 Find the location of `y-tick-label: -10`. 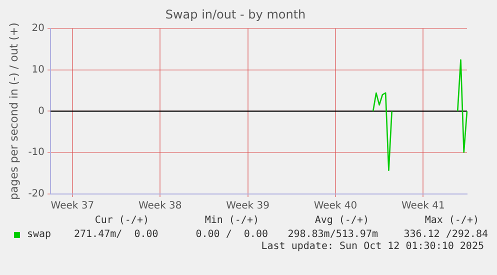

y-tick-label: -10 is located at coordinates (36, 152).